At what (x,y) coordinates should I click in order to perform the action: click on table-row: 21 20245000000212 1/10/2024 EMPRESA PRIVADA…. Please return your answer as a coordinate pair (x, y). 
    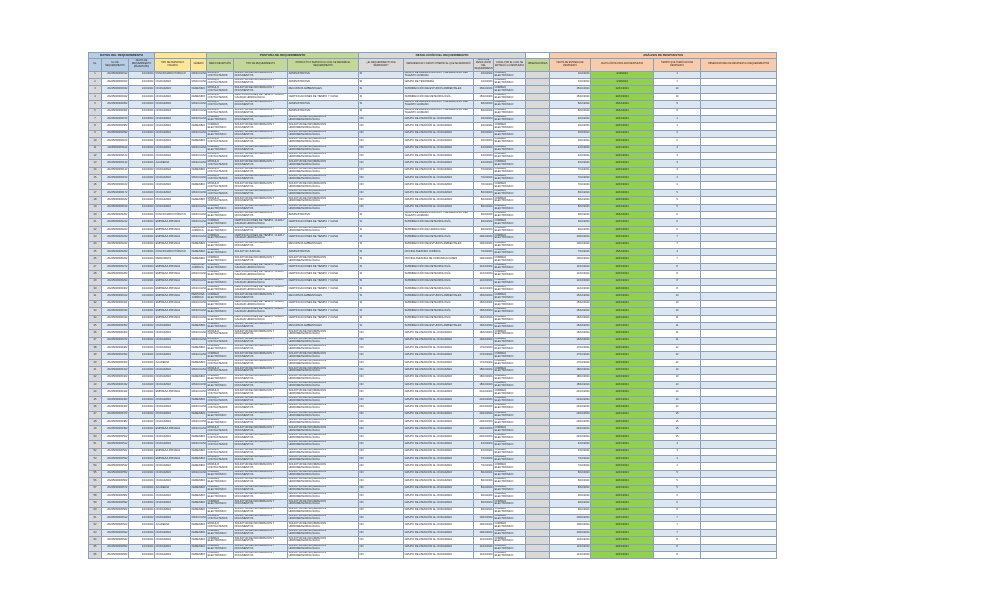
    Looking at the image, I should click on (433, 222).